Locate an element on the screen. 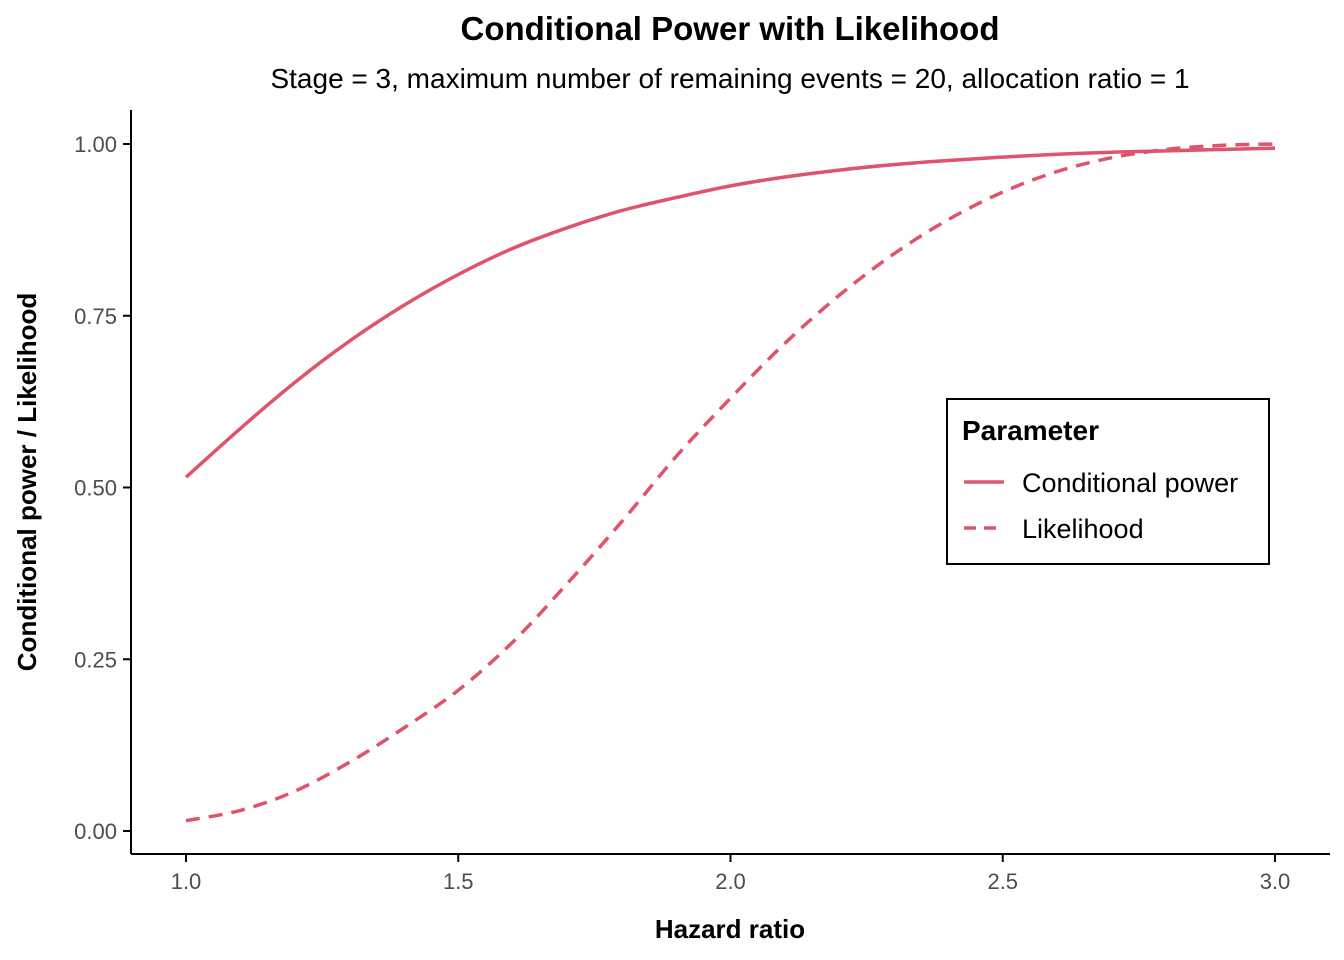  chart-title: Conditional Power with Likelihood is located at coordinates (730, 28).